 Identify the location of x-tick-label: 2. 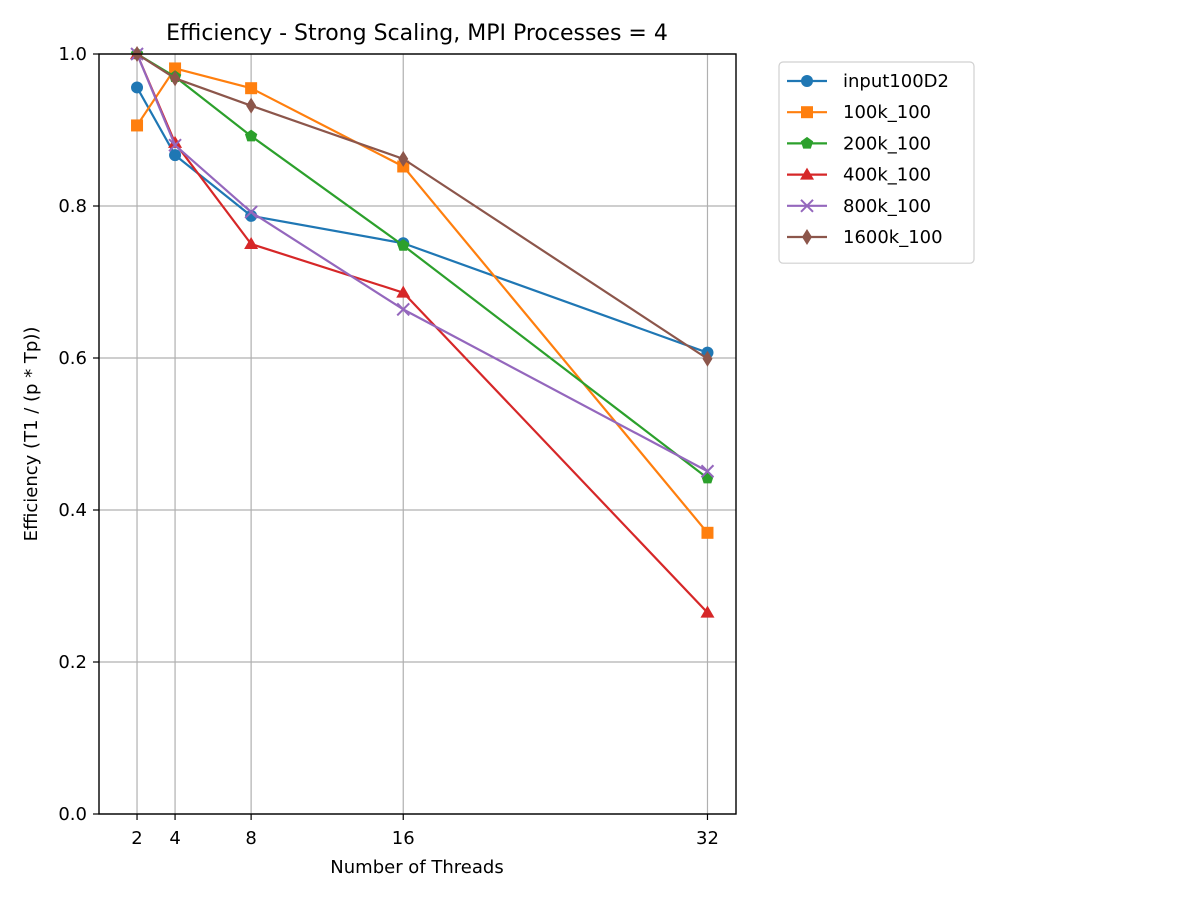
(136, 838).